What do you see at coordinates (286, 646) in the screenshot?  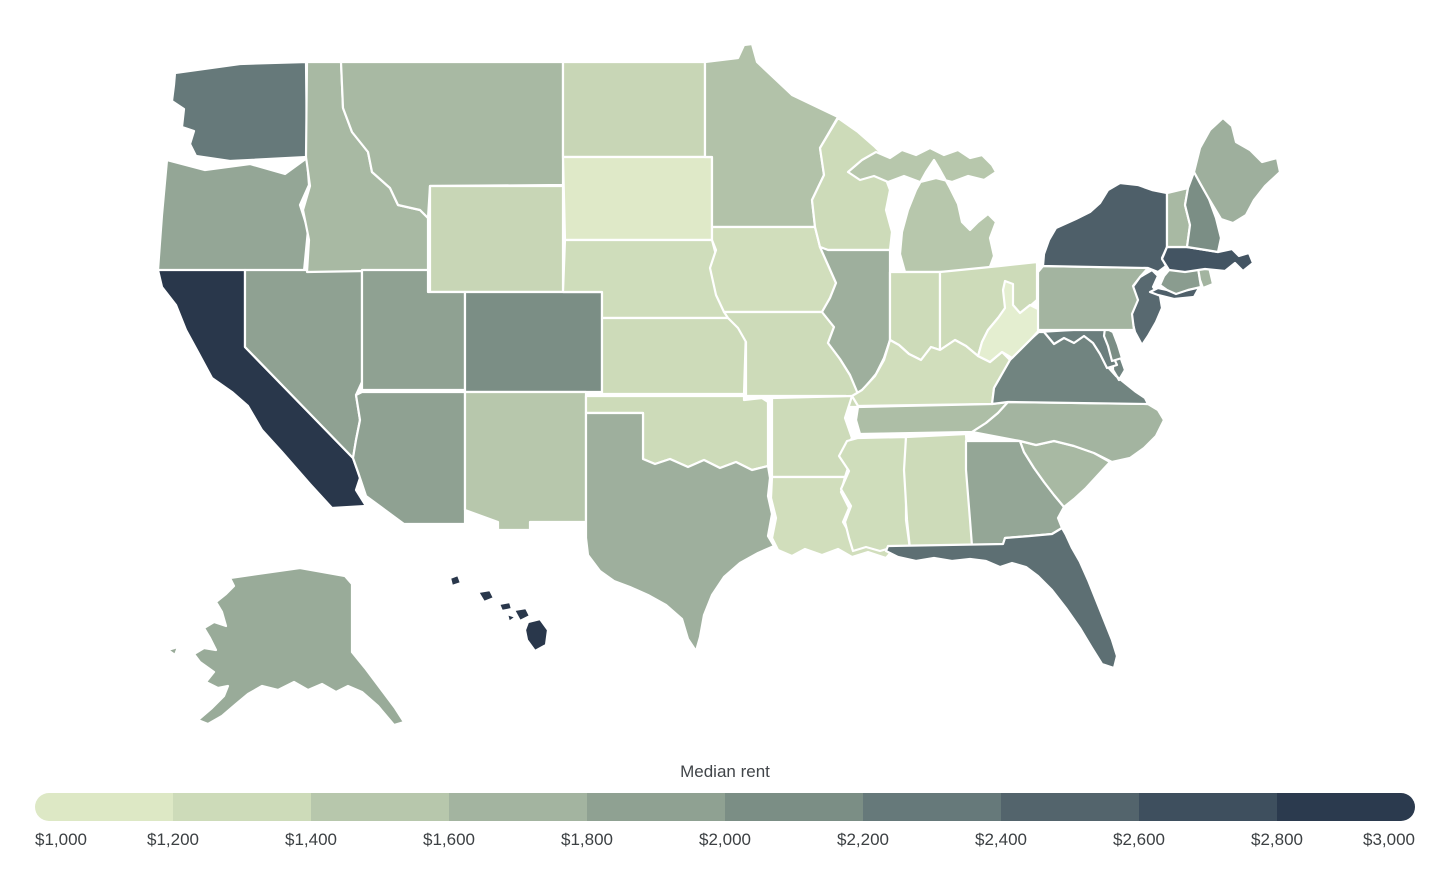 I see `state-ak` at bounding box center [286, 646].